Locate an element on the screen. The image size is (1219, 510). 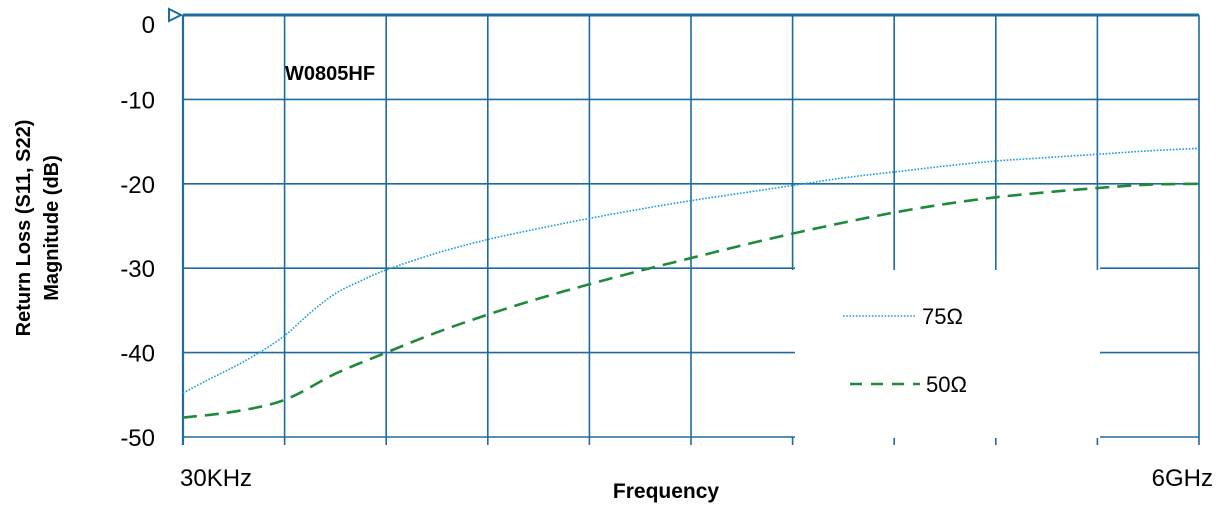
legend: 75Ω 50Ω is located at coordinates (905, 350).